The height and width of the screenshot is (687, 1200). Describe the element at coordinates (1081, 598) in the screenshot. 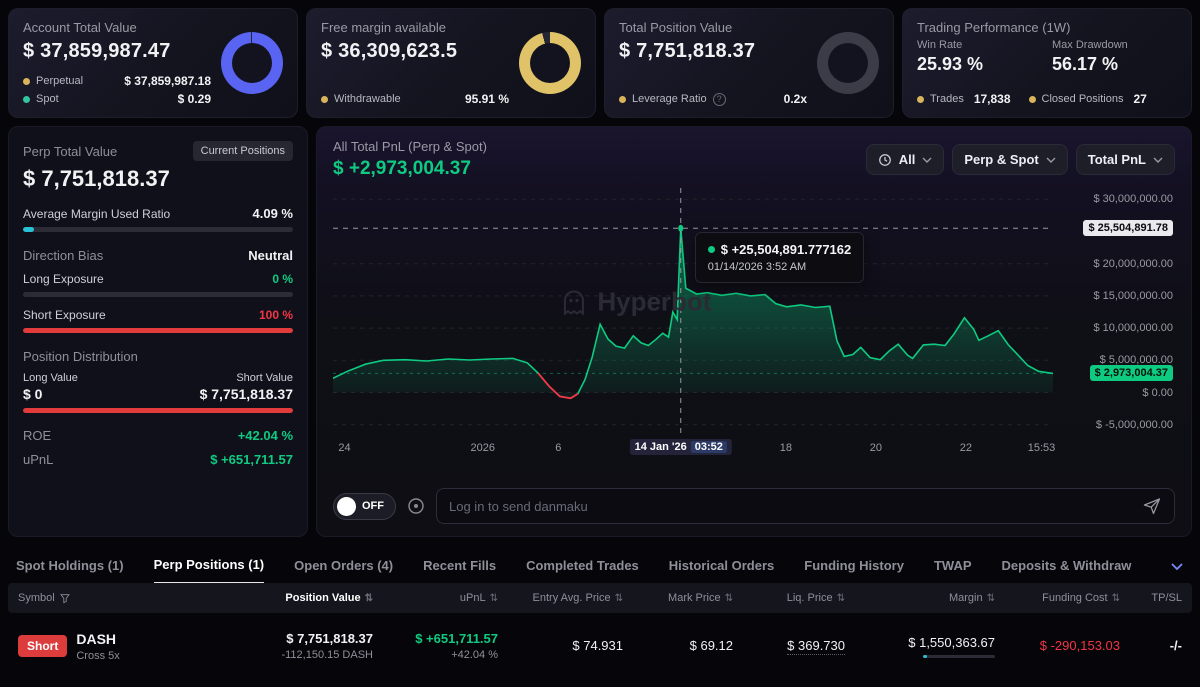

I see `header-funding-cost: Funding Cost ⇅` at that location.